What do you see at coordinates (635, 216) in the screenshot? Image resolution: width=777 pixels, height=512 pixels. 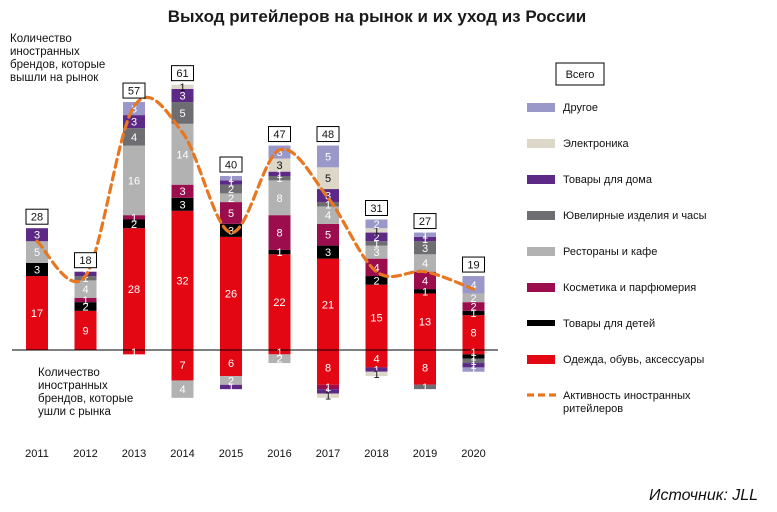 I see `legend-label-s4: Ювелирные изделия и часы` at bounding box center [635, 216].